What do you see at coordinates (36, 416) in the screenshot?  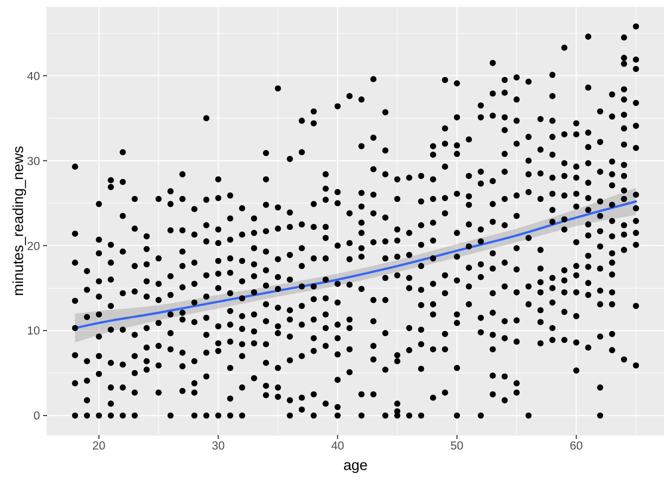 I see `y-tick-label: 0` at bounding box center [36, 416].